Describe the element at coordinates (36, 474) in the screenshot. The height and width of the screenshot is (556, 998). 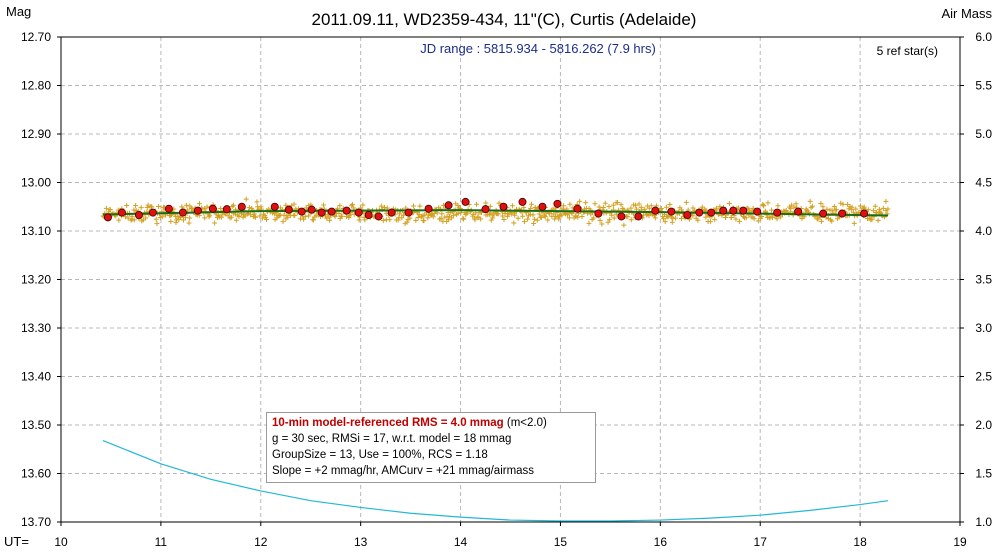
I see `y-tick-label: 13.60` at that location.